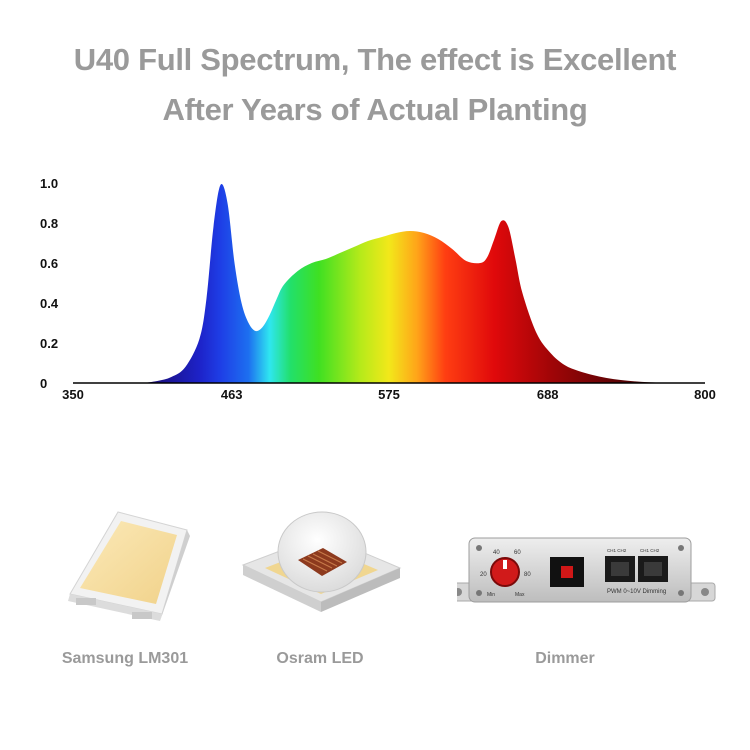 This screenshot has height=750, width=750. Describe the element at coordinates (517, 553) in the screenshot. I see `dial-number-60: 60` at that location.